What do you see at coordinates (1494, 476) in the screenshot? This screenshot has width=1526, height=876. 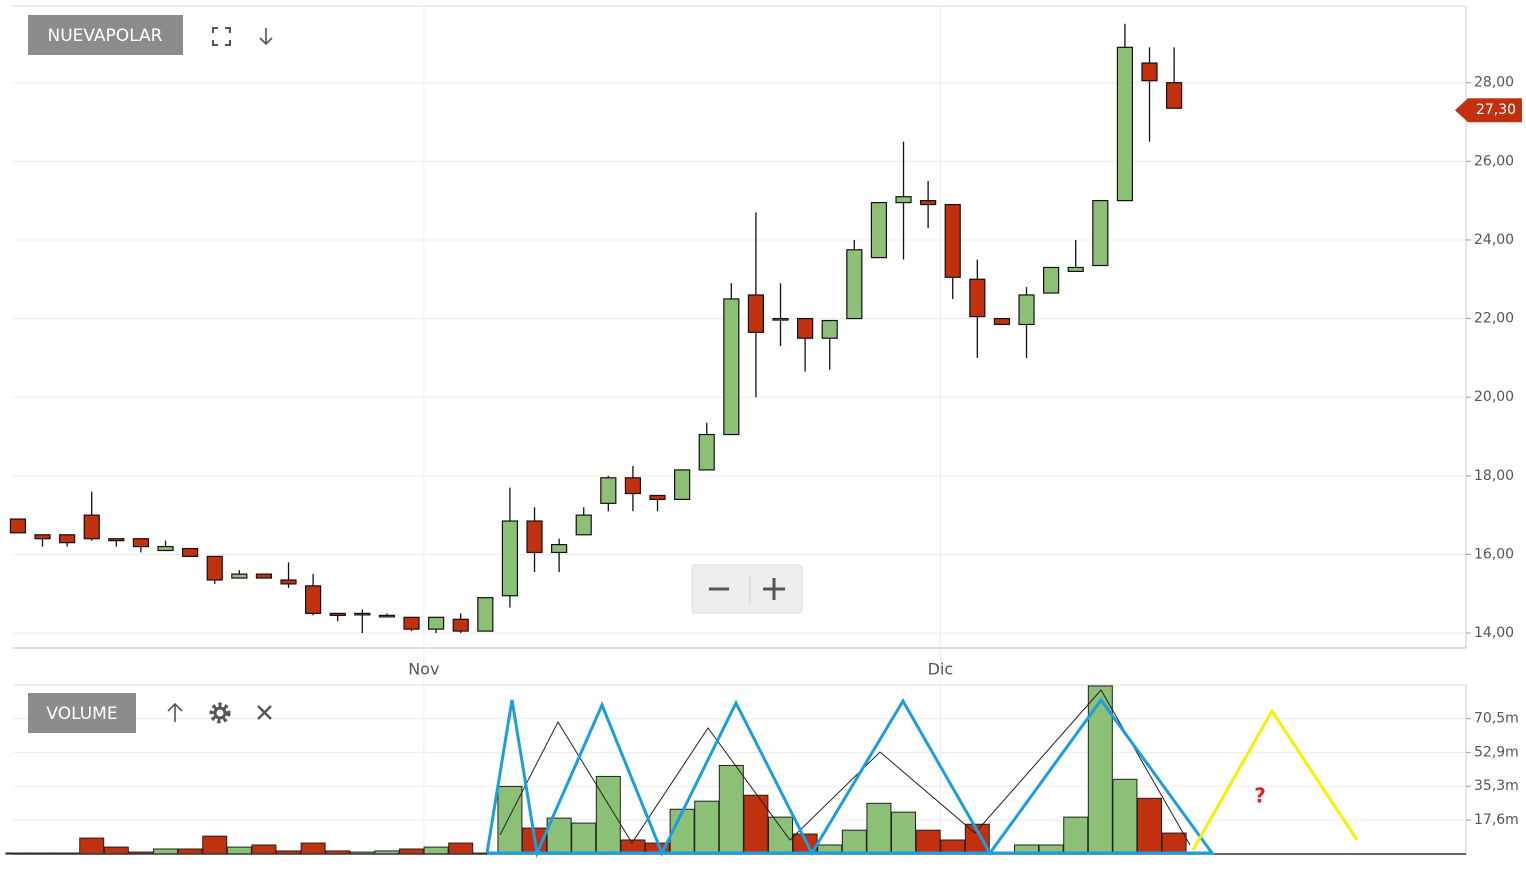 I see `y-tick-label: 18,00` at bounding box center [1494, 476].